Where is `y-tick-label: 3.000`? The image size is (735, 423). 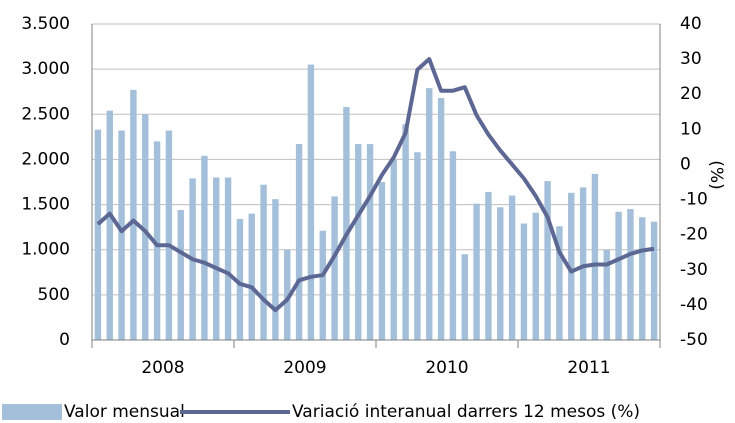
y-tick-label: 3.000 is located at coordinates (45, 69).